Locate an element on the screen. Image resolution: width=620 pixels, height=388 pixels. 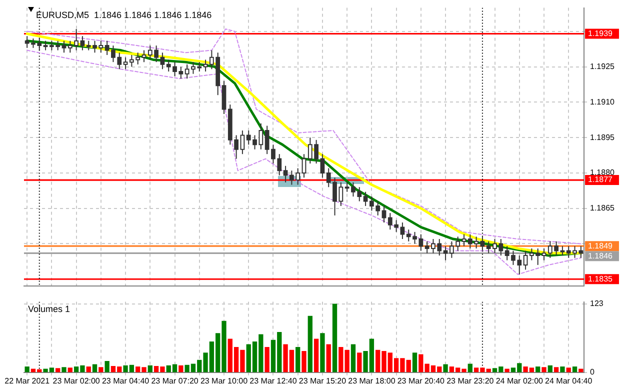
x-tick-label: 24 Mar 04:40 is located at coordinates (569, 381).